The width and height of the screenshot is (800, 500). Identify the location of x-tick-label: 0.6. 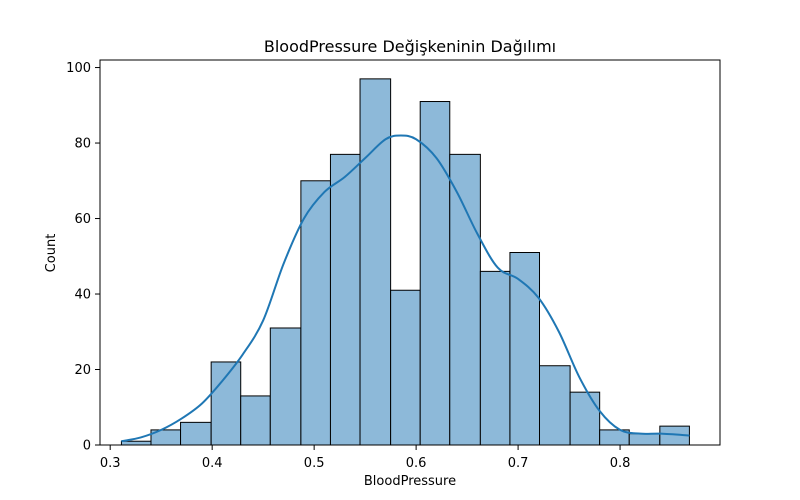
(416, 463).